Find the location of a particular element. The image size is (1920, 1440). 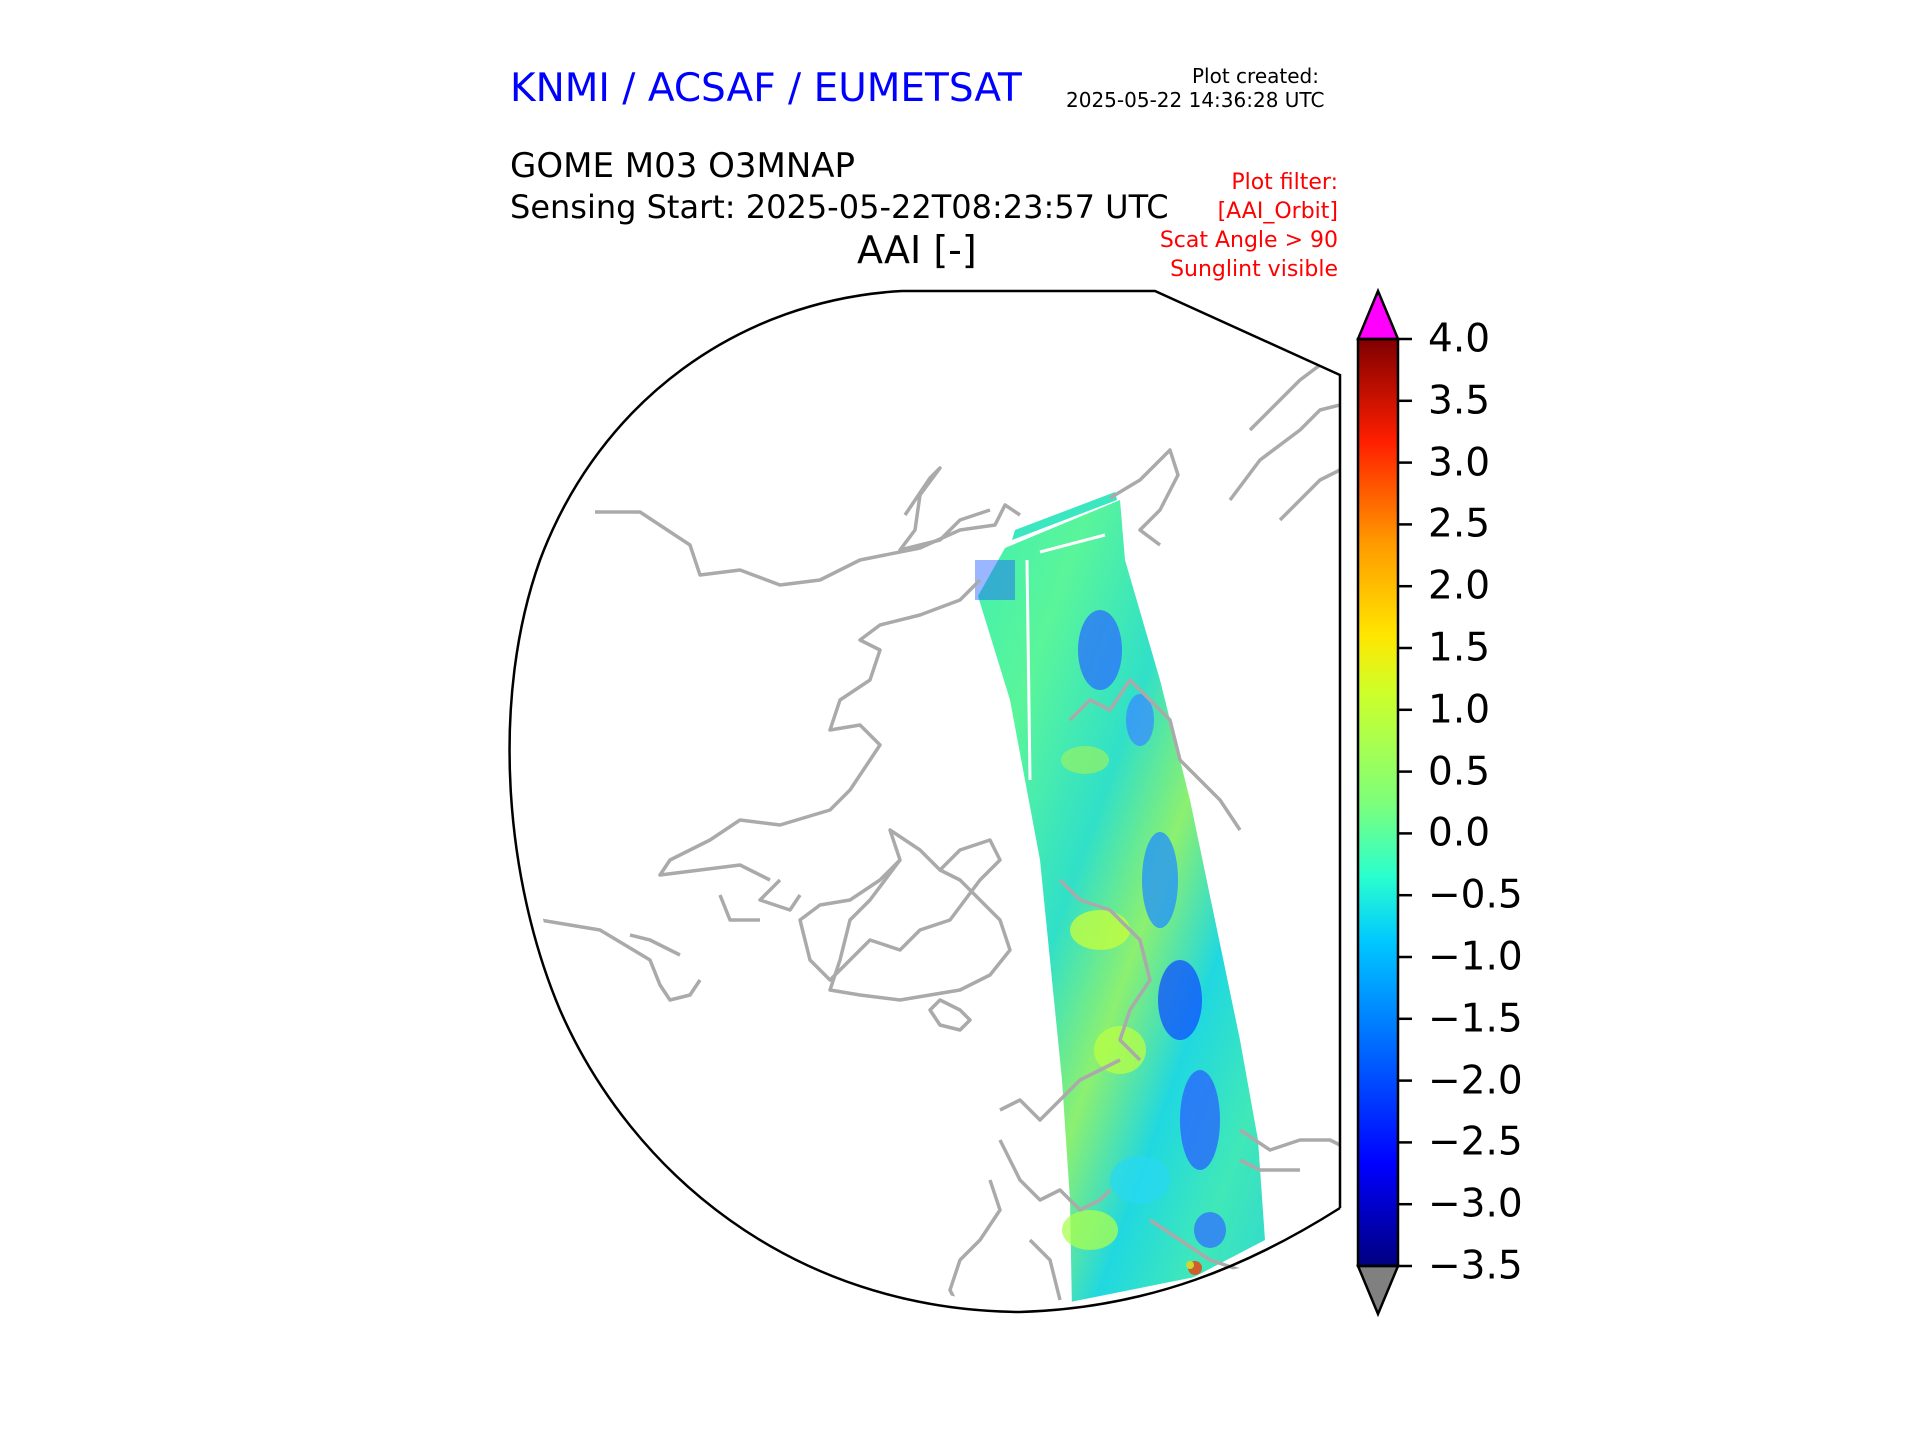

colorbar-tick-label: −3.0 is located at coordinates (1475, 1204).